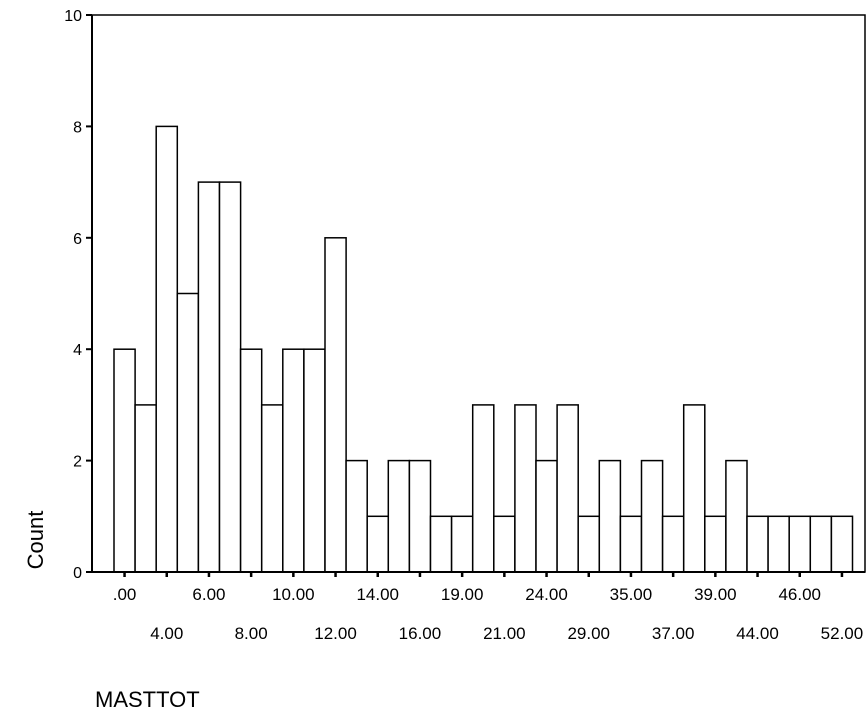 This screenshot has height=719, width=868. I want to click on x-tick-label: 44.00, so click(757, 633).